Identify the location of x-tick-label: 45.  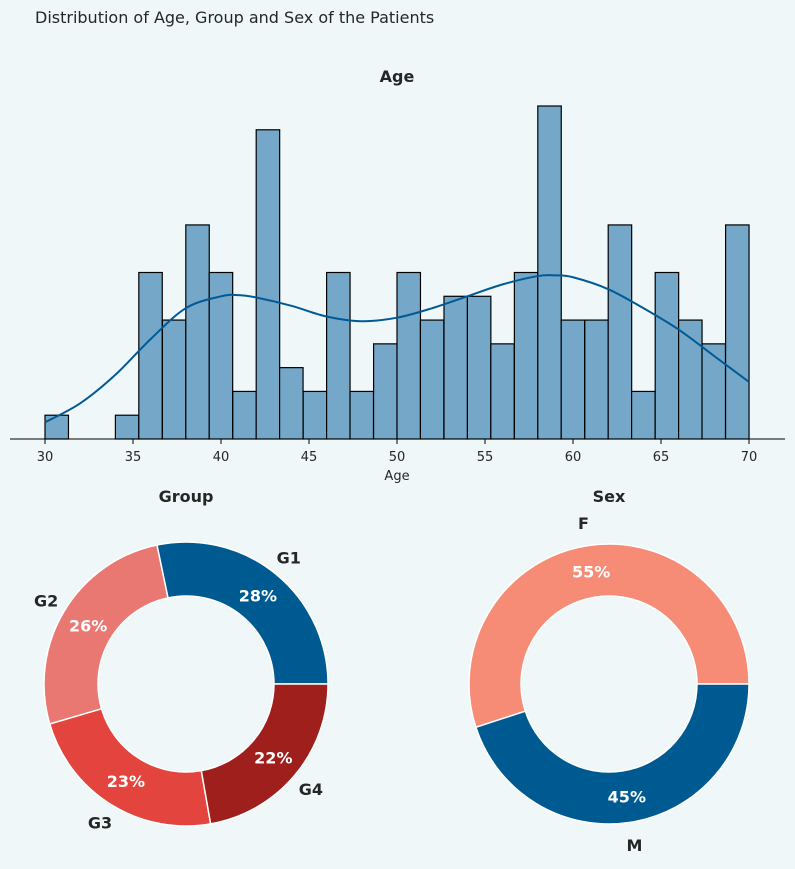
(309, 457).